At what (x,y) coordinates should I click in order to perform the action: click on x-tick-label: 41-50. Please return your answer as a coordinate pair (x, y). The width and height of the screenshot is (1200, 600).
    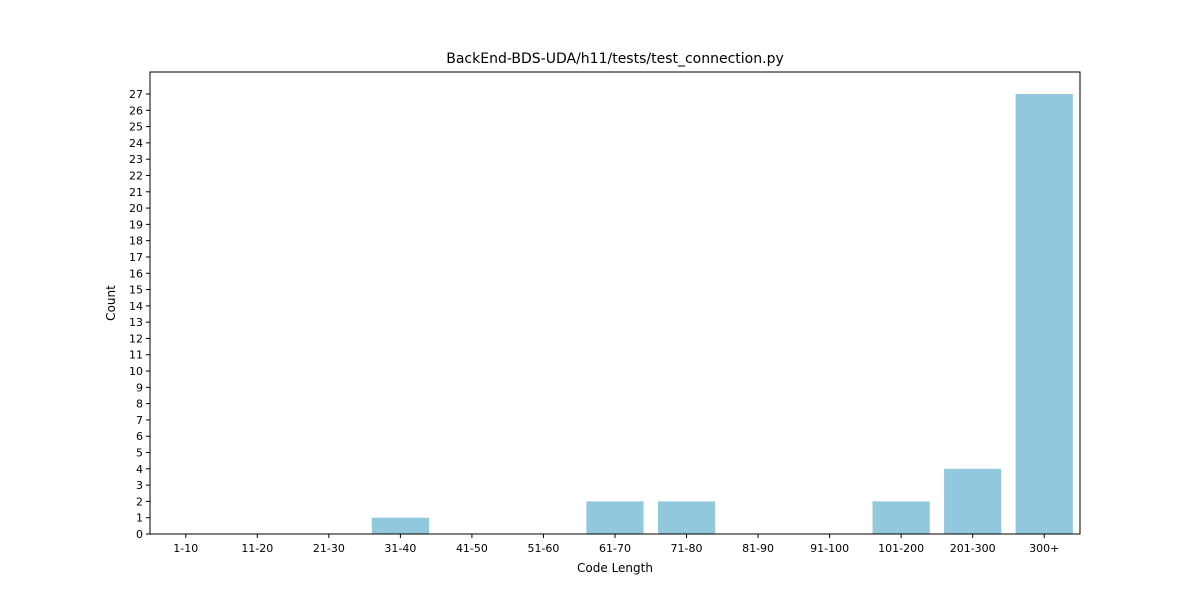
    Looking at the image, I should click on (472, 548).